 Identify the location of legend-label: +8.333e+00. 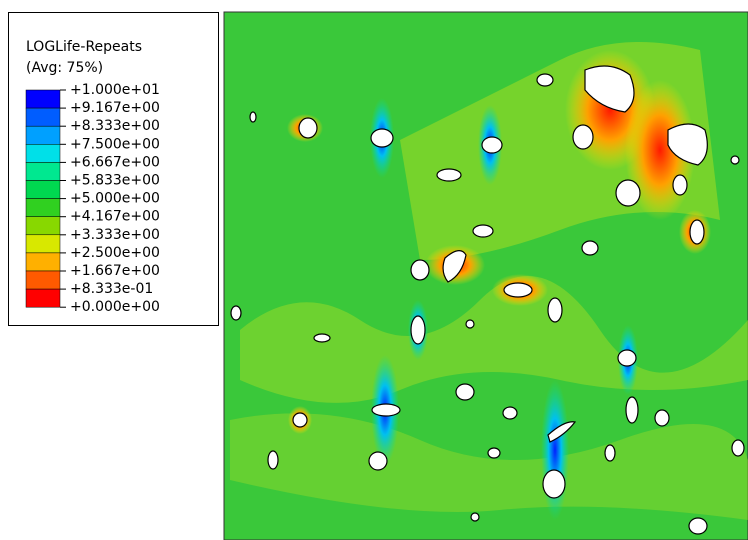
(115, 126).